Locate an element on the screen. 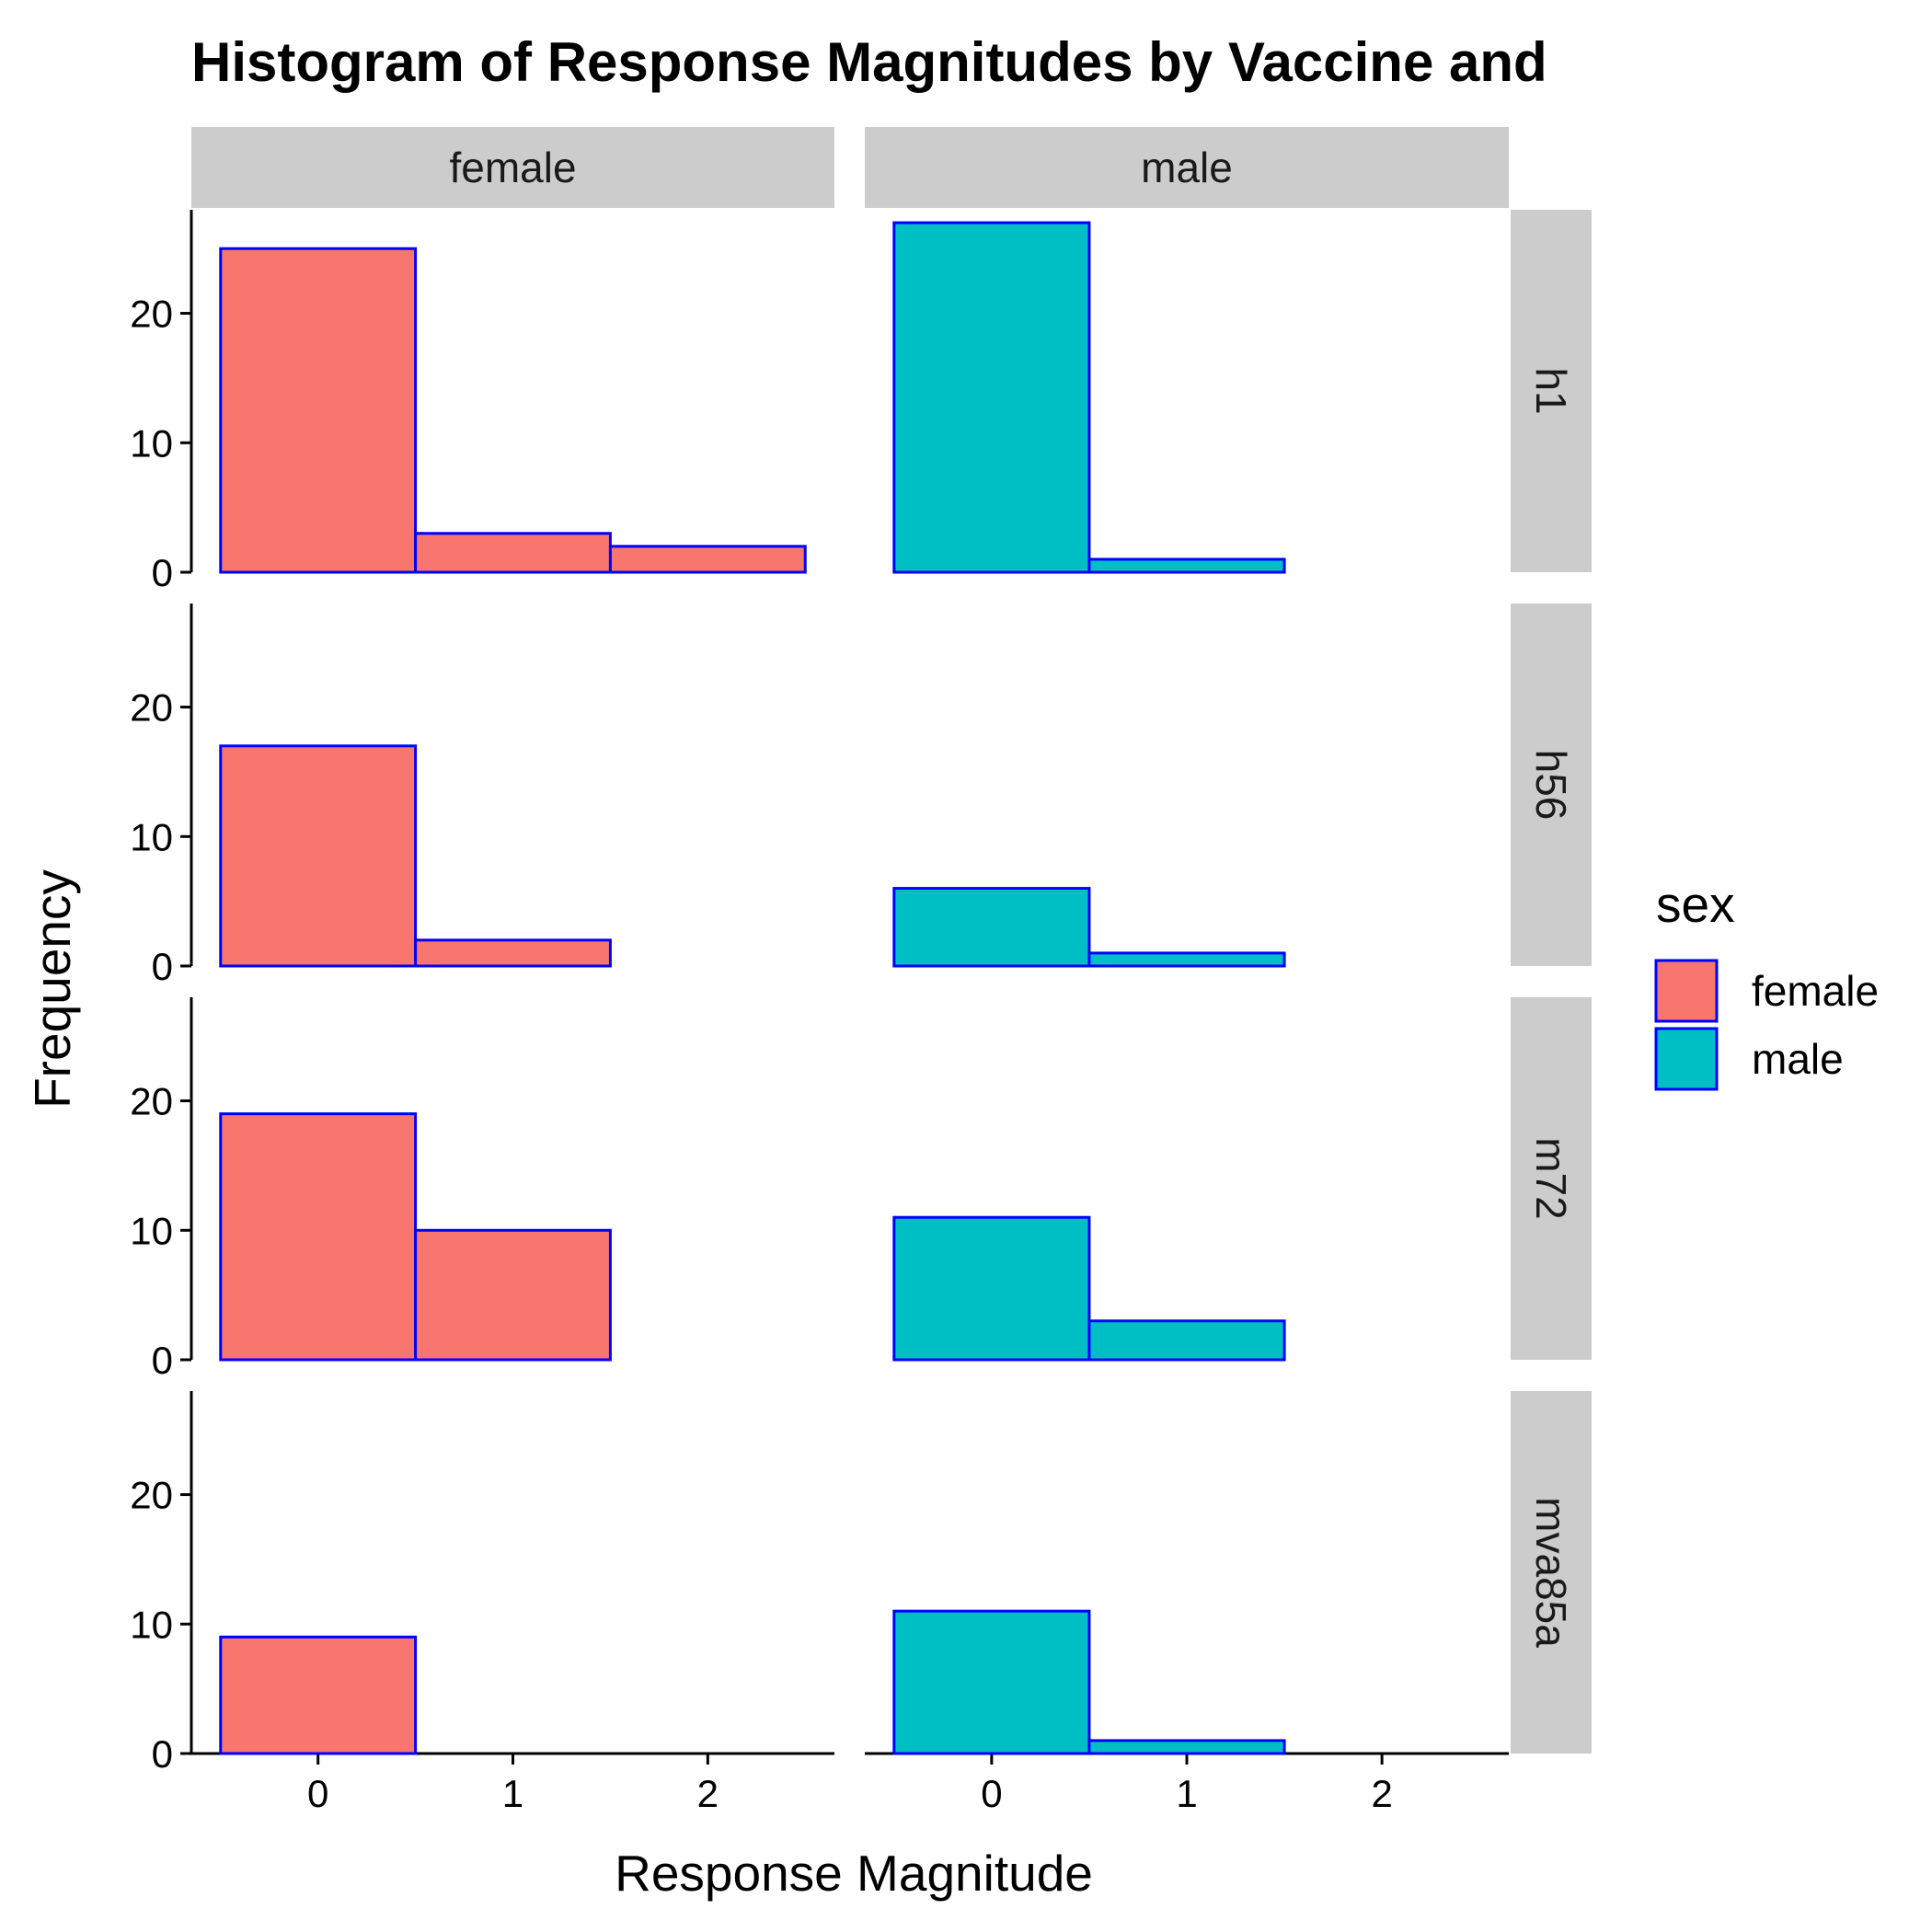 This screenshot has width=1932, height=1932. x-tick-label-female-0: 0 is located at coordinates (317, 1793).